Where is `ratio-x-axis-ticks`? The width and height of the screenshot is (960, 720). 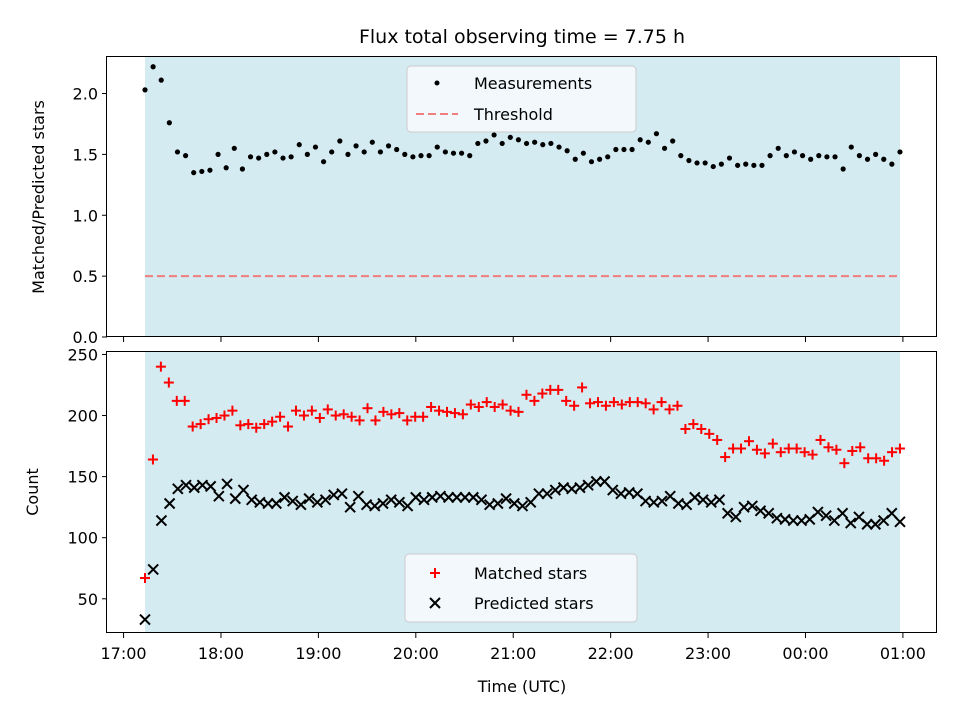
ratio-x-axis-ticks is located at coordinates (513, 339).